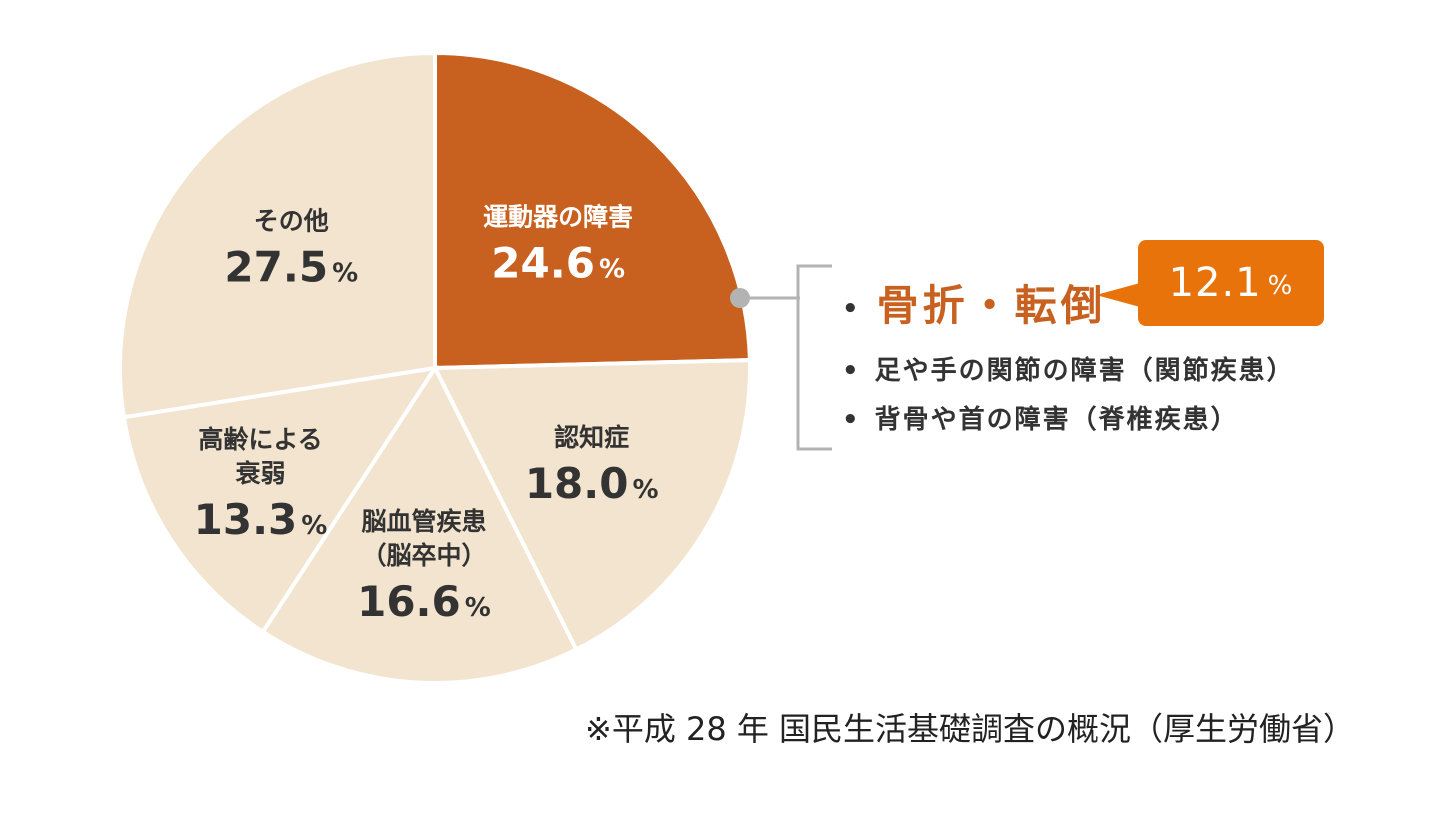 The width and height of the screenshot is (1448, 821). I want to click on breakdown-item-joint: • 足や手の関節の障害（関節疾患）, so click(1068, 368).